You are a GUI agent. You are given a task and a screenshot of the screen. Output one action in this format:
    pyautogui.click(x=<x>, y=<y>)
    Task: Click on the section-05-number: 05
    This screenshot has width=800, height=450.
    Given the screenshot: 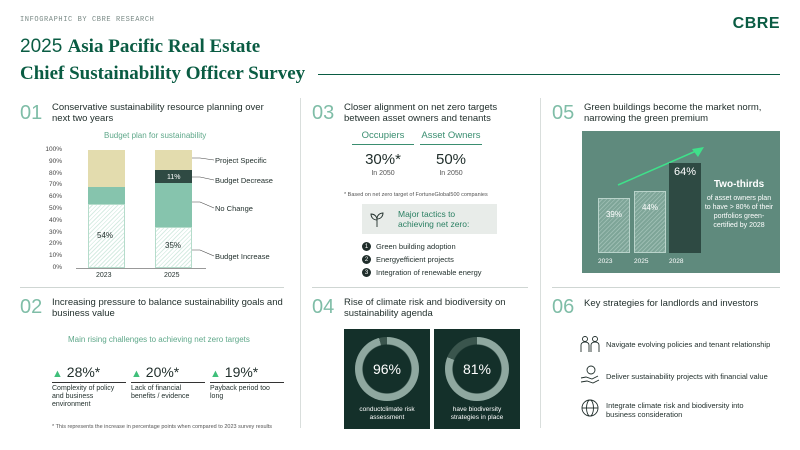 What is the action you would take?
    pyautogui.click(x=563, y=113)
    